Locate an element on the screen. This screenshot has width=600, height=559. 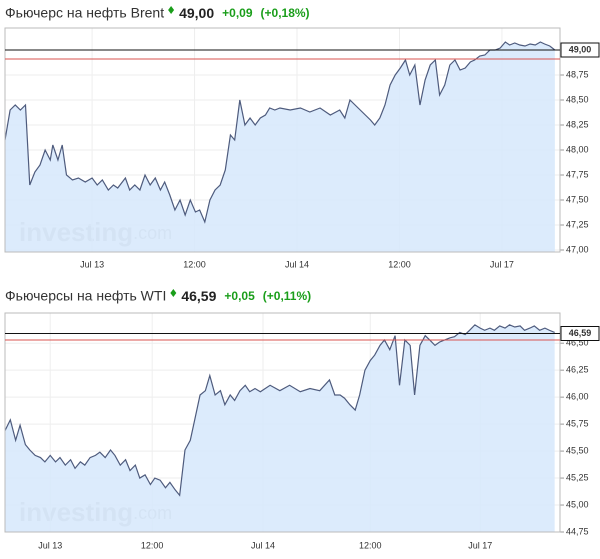
y-tick-label: 46,25 is located at coordinates (577, 370).